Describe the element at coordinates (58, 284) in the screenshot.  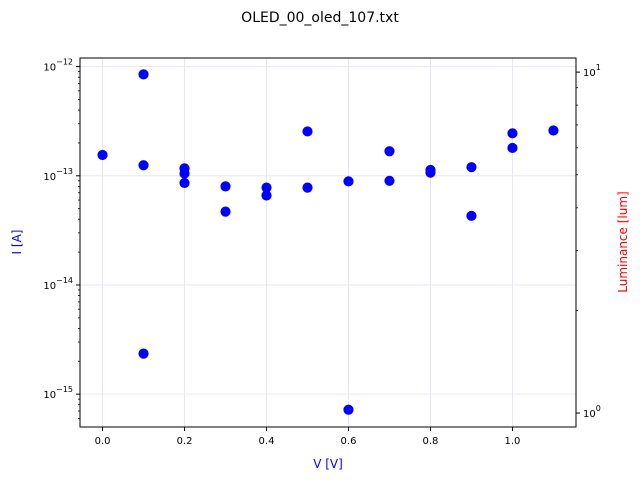
I see `y-tick-label: 10⁻¹⁴` at that location.